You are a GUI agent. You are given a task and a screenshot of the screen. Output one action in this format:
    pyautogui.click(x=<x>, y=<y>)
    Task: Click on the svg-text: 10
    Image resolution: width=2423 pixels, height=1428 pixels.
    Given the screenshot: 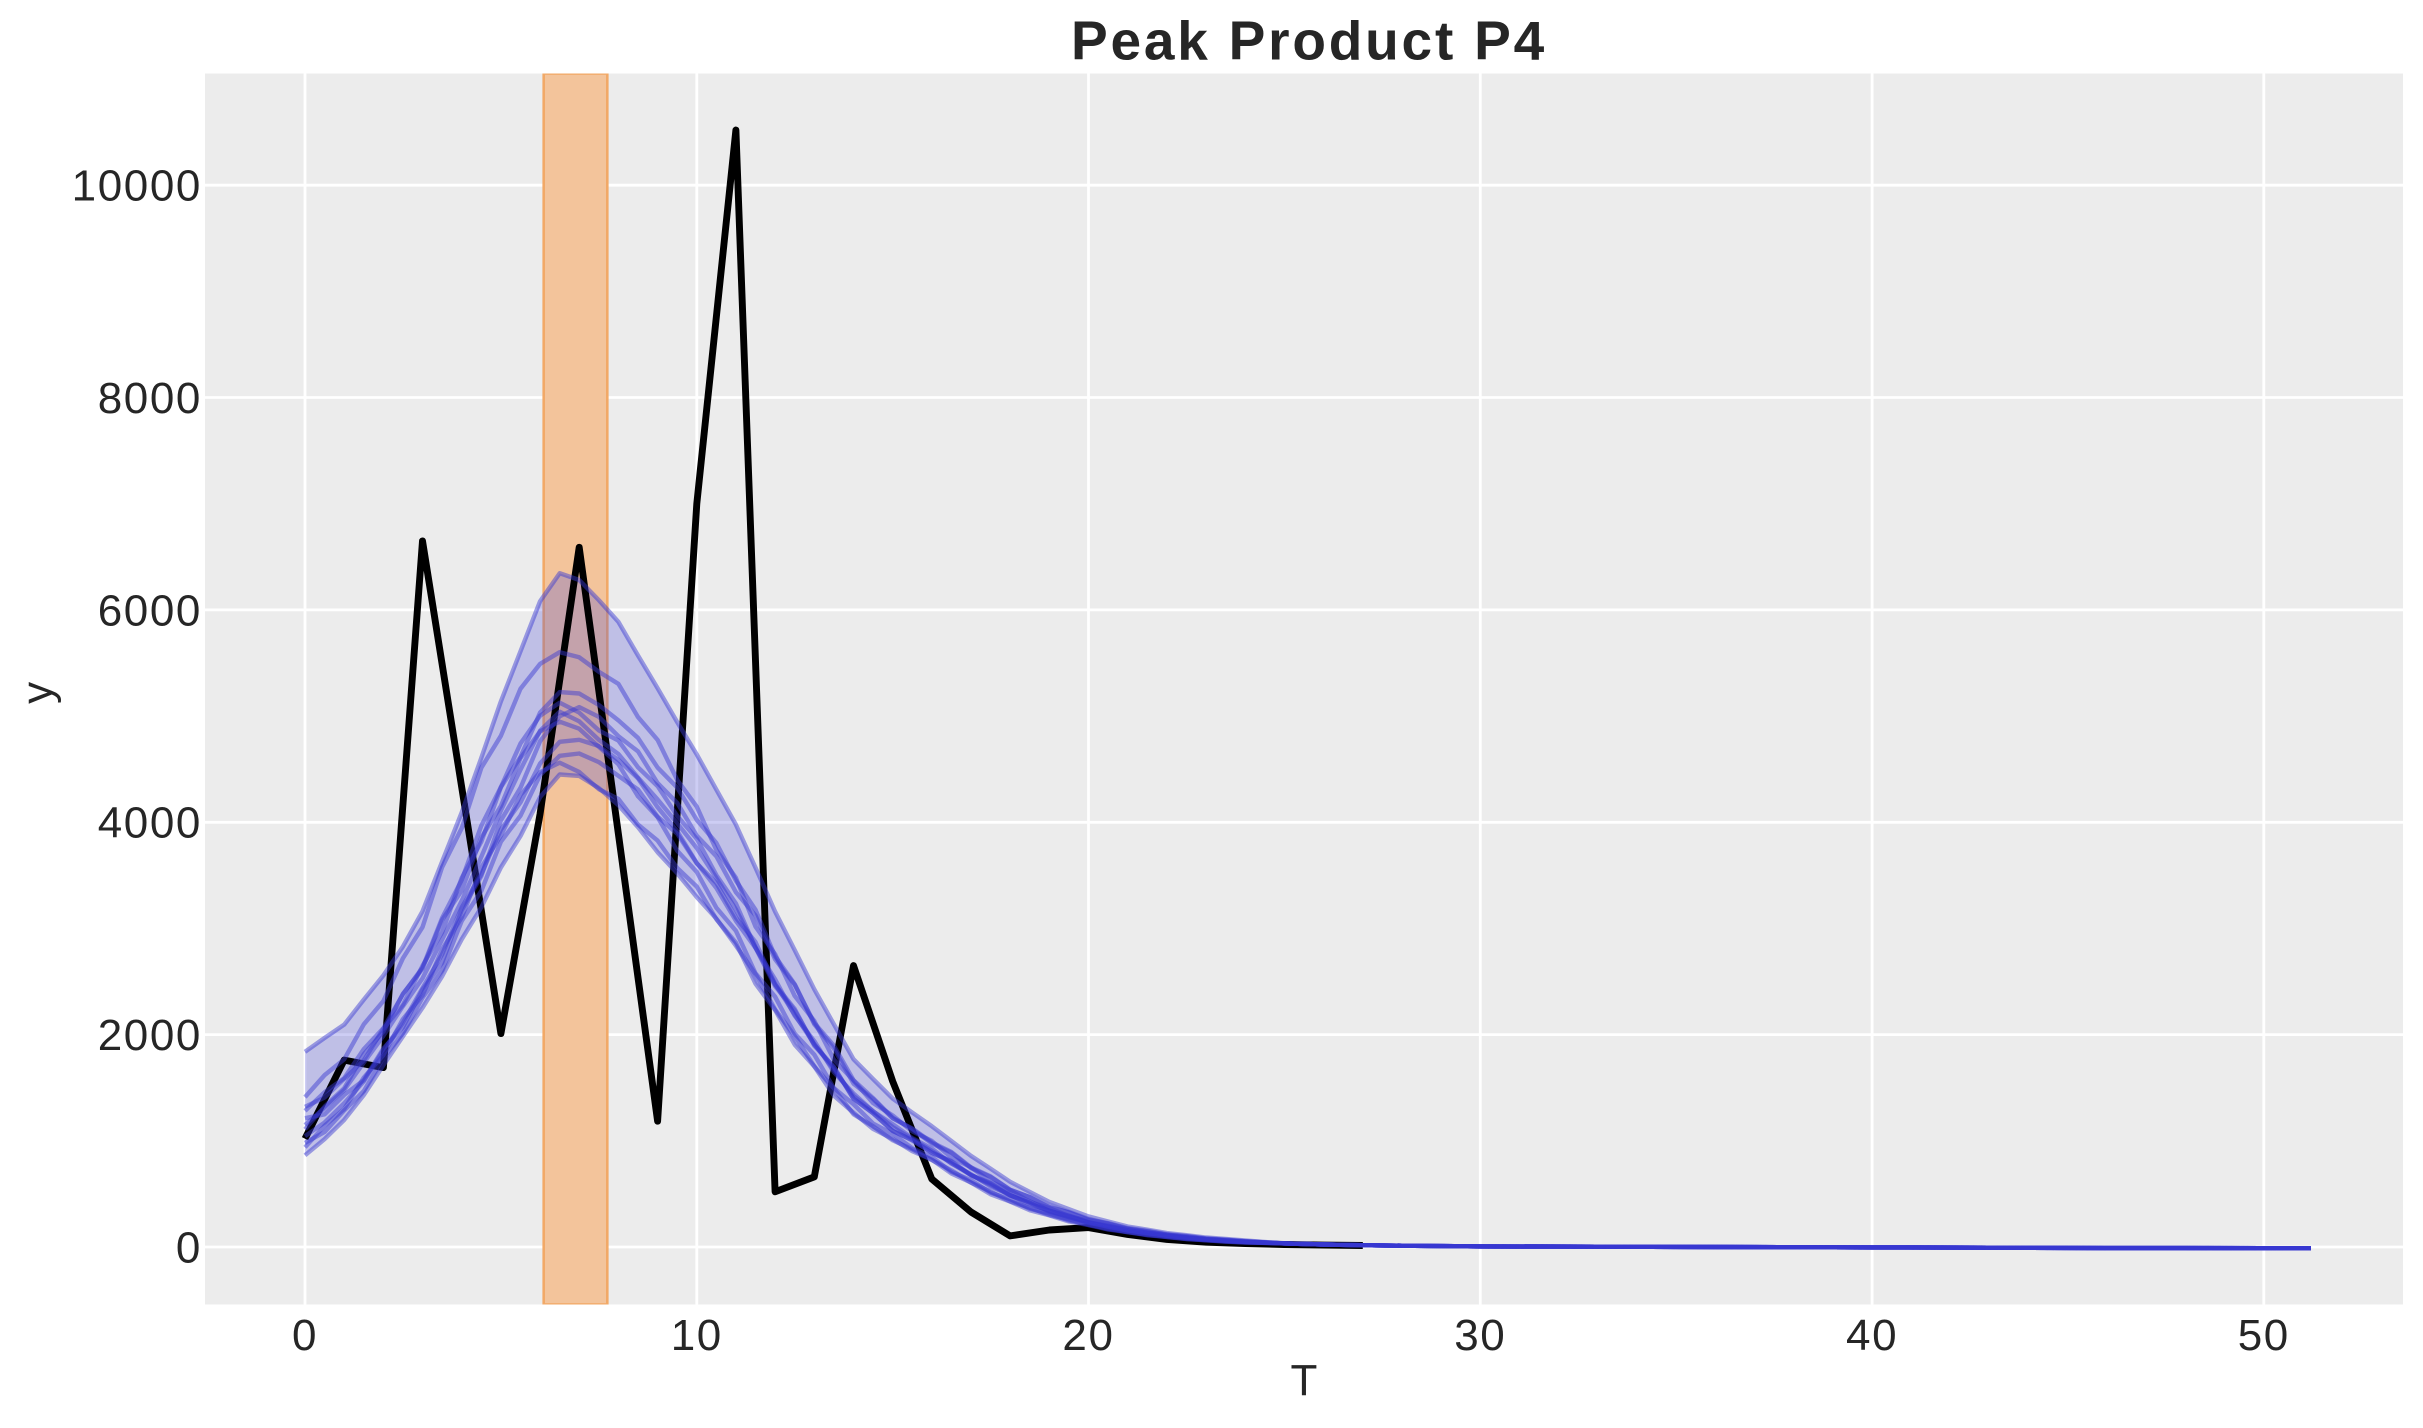 What is the action you would take?
    pyautogui.click(x=697, y=1335)
    